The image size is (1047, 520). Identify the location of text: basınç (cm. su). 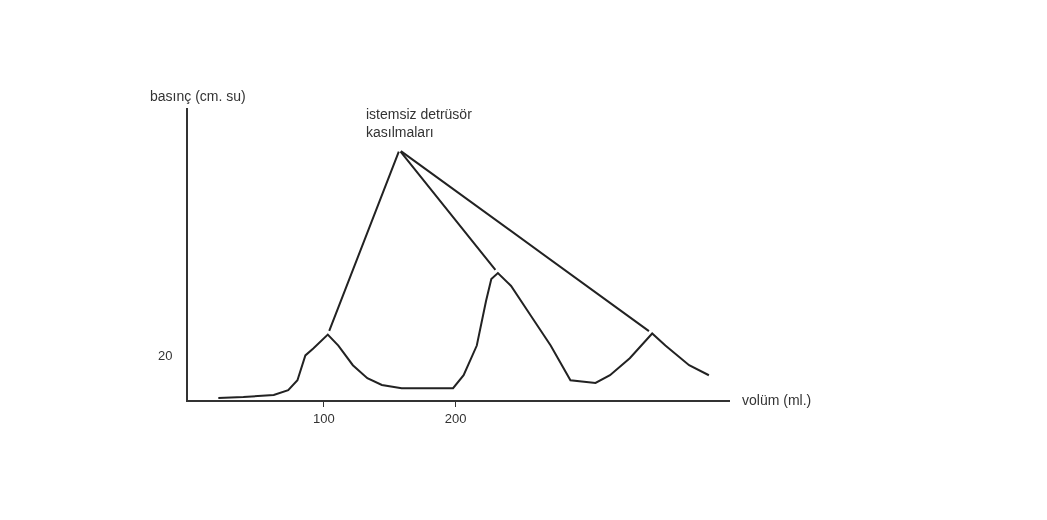
(198, 96).